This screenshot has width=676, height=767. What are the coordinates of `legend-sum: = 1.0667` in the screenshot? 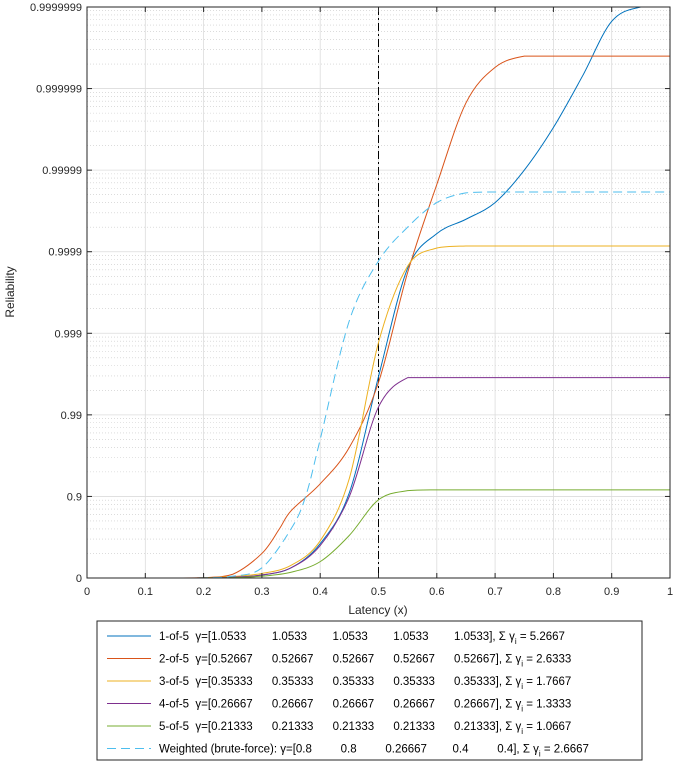 It's located at (547, 727).